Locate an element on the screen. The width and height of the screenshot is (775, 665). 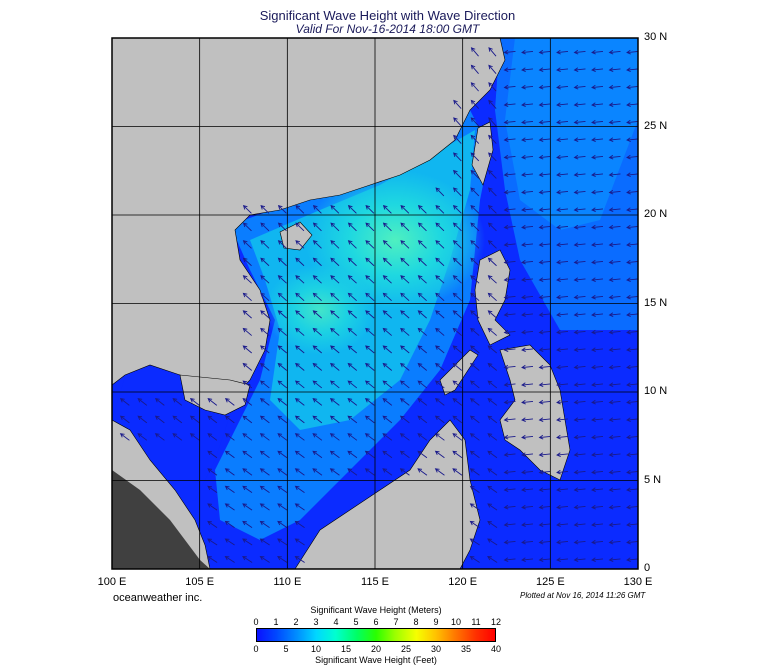
colorbar-tick: 8 is located at coordinates (416, 622).